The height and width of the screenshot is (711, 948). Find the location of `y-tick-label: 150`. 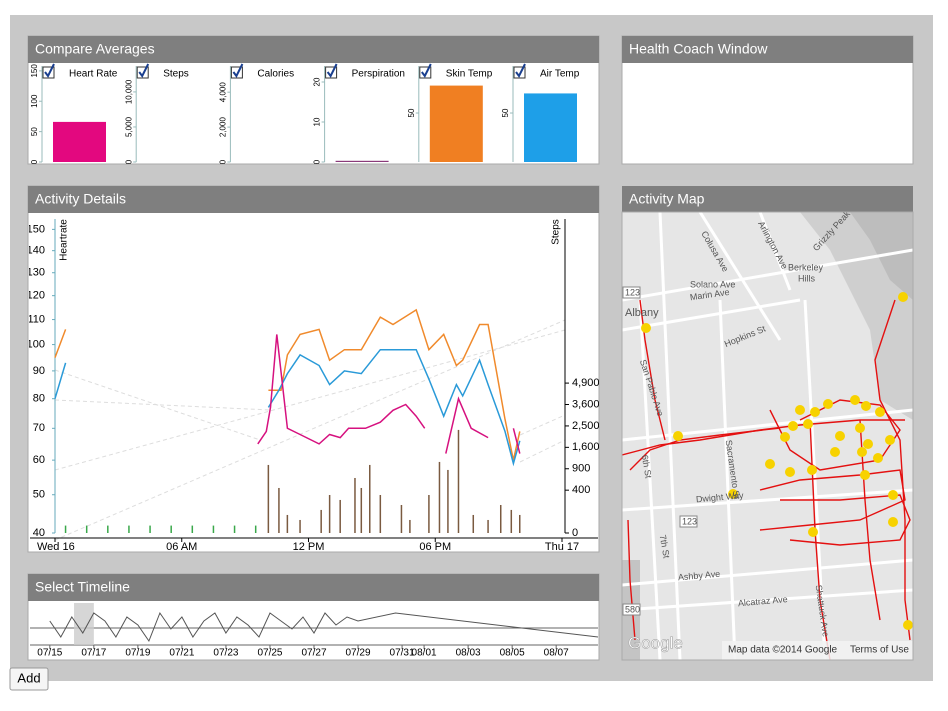

y-tick-label: 150 is located at coordinates (36, 229).